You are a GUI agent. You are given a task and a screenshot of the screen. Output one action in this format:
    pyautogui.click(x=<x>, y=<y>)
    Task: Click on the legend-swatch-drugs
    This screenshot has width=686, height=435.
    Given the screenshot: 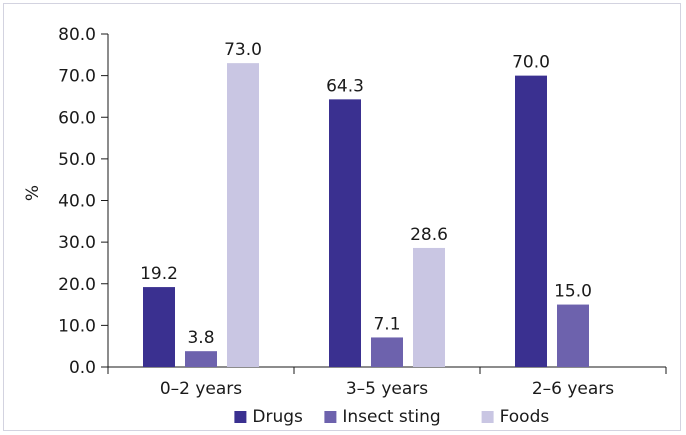 What is the action you would take?
    pyautogui.click(x=240, y=417)
    